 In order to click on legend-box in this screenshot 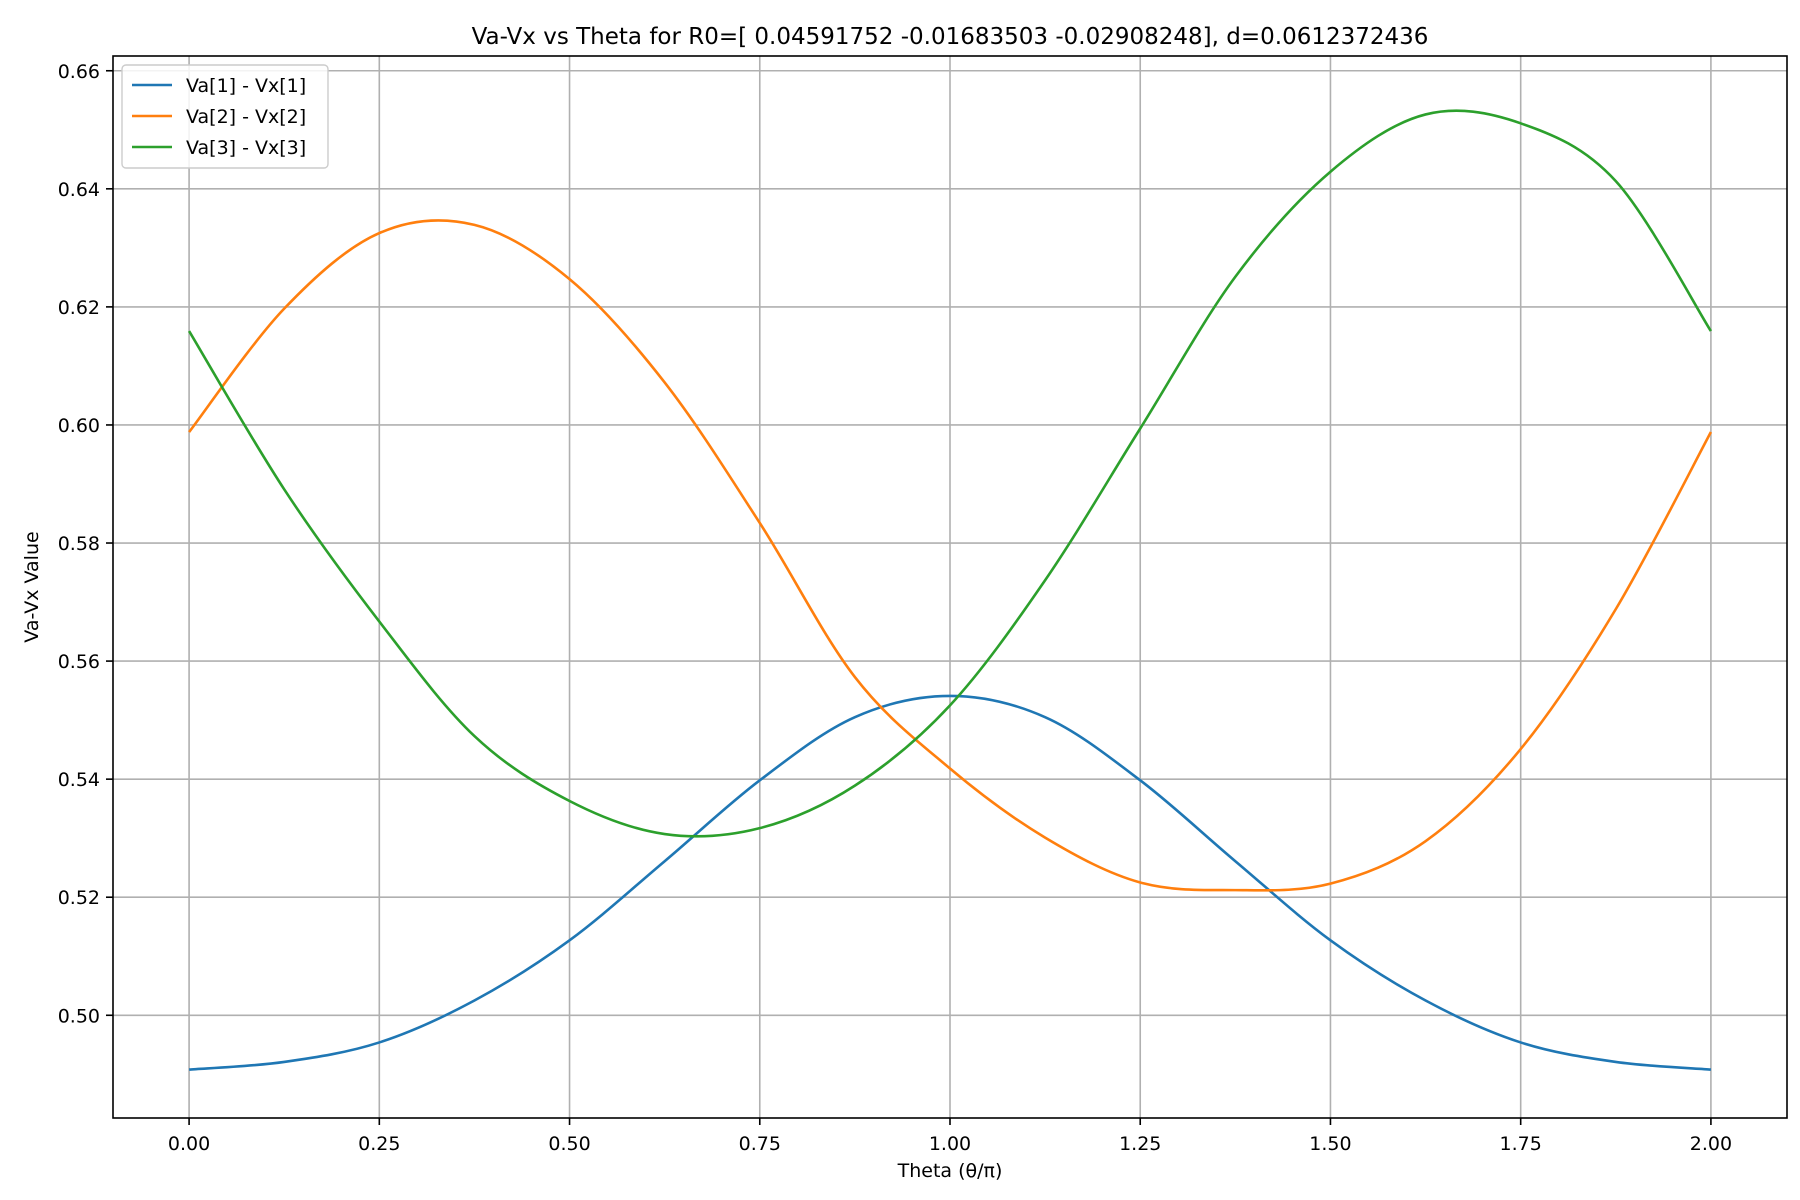, I will do `click(225, 116)`.